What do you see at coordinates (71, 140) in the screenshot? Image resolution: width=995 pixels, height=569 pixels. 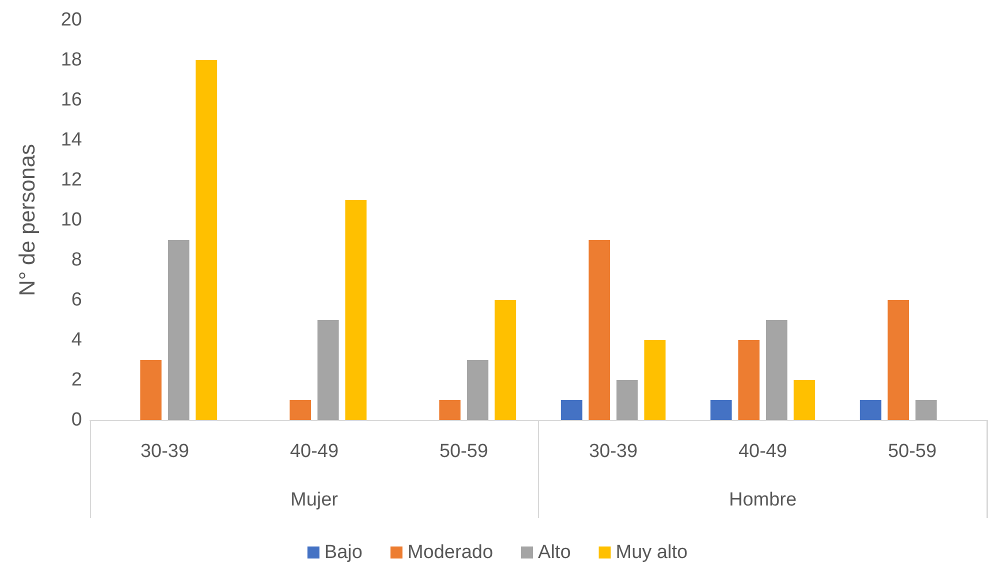 I see `y-tick-label: 14` at bounding box center [71, 140].